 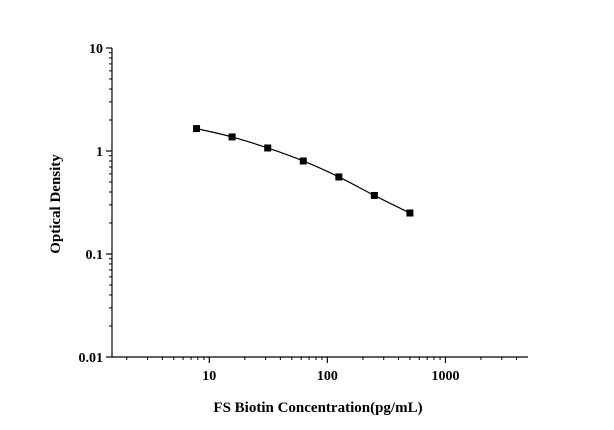 What do you see at coordinates (209, 376) in the screenshot?
I see `x-tick-label: 10` at bounding box center [209, 376].